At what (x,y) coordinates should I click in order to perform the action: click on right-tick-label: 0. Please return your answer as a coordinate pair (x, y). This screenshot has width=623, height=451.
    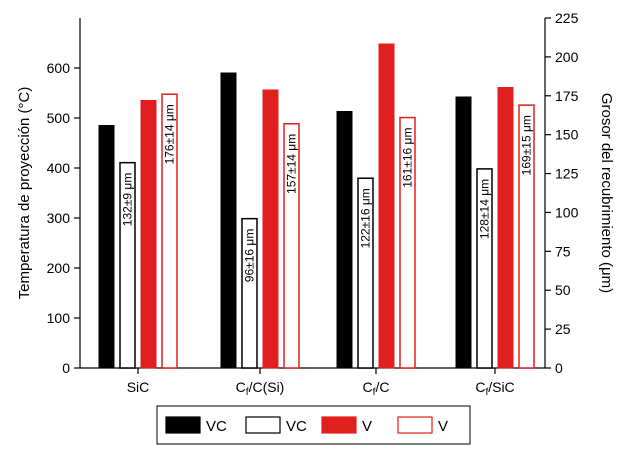
    Looking at the image, I should click on (559, 368).